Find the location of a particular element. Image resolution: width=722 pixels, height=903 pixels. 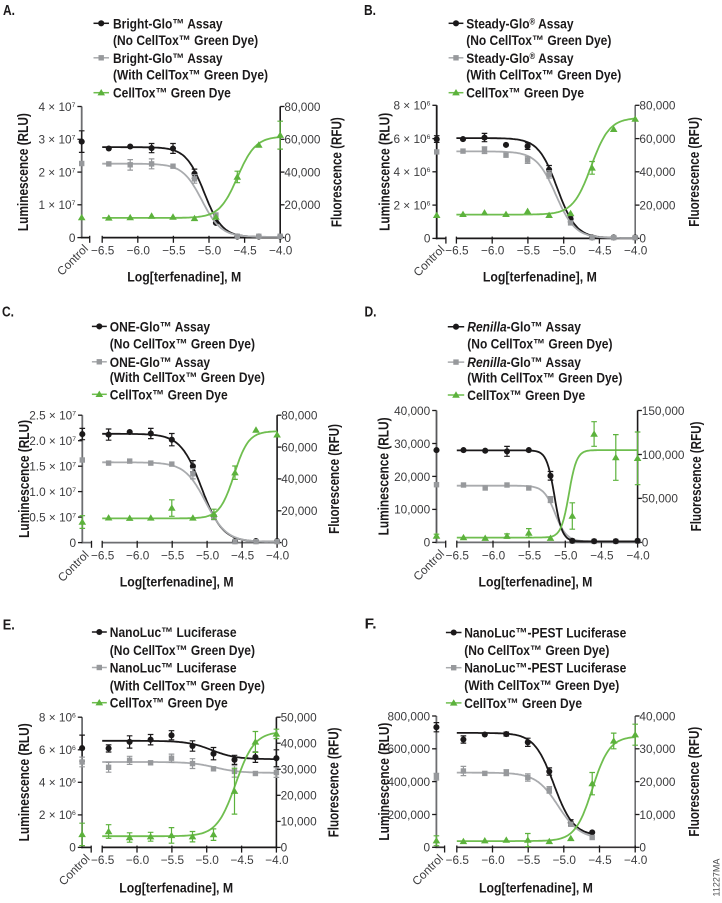

svg-text: 1.0 × 107 is located at coordinates (52, 492).